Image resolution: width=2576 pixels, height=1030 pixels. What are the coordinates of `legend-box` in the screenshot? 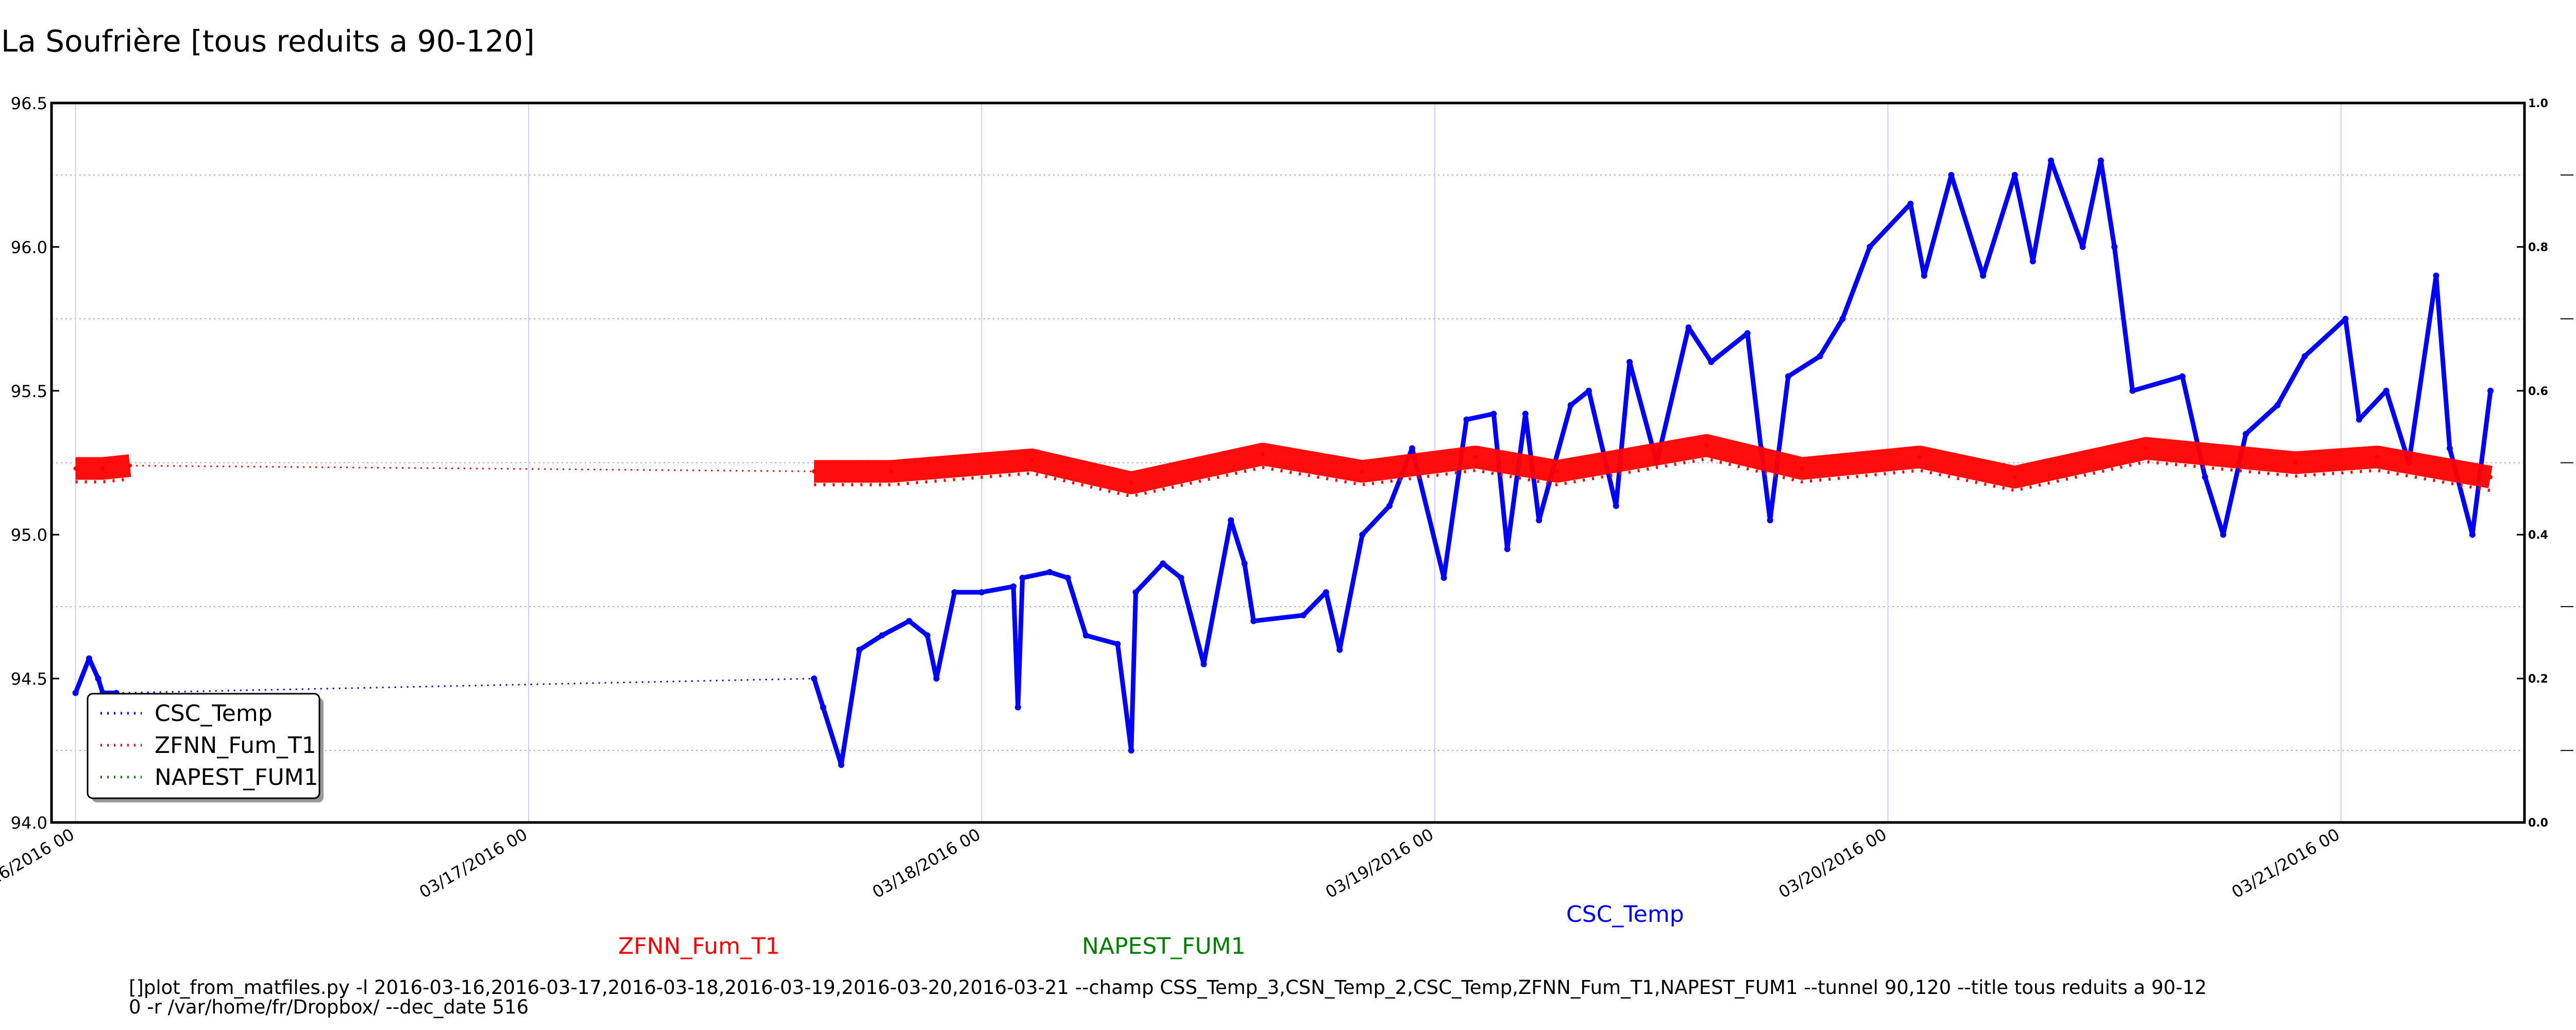 It's located at (203, 746).